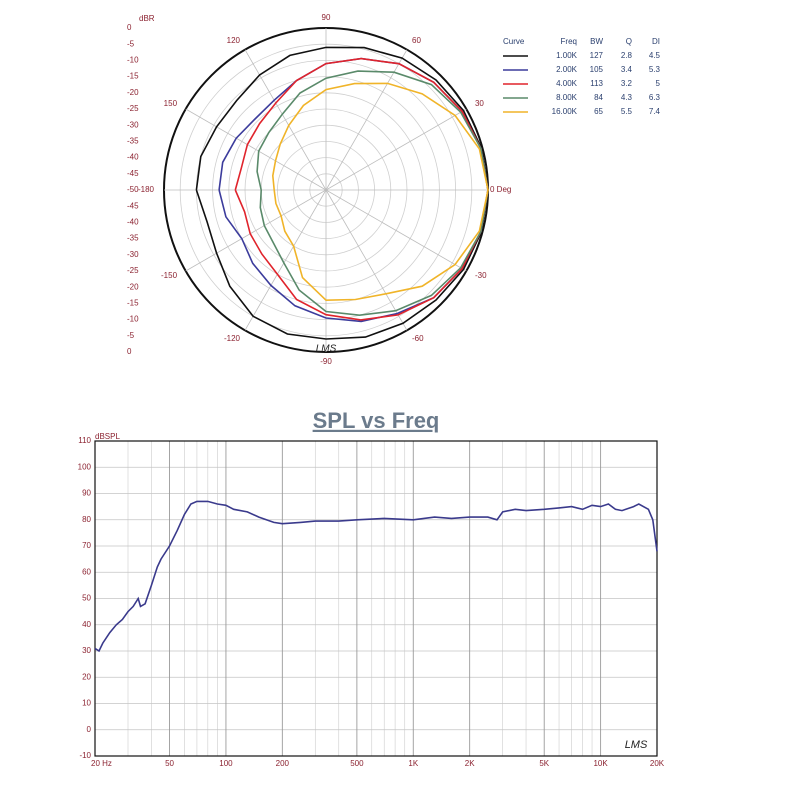  What do you see at coordinates (226, 763) in the screenshot?
I see `x-tick-label: 100` at bounding box center [226, 763].